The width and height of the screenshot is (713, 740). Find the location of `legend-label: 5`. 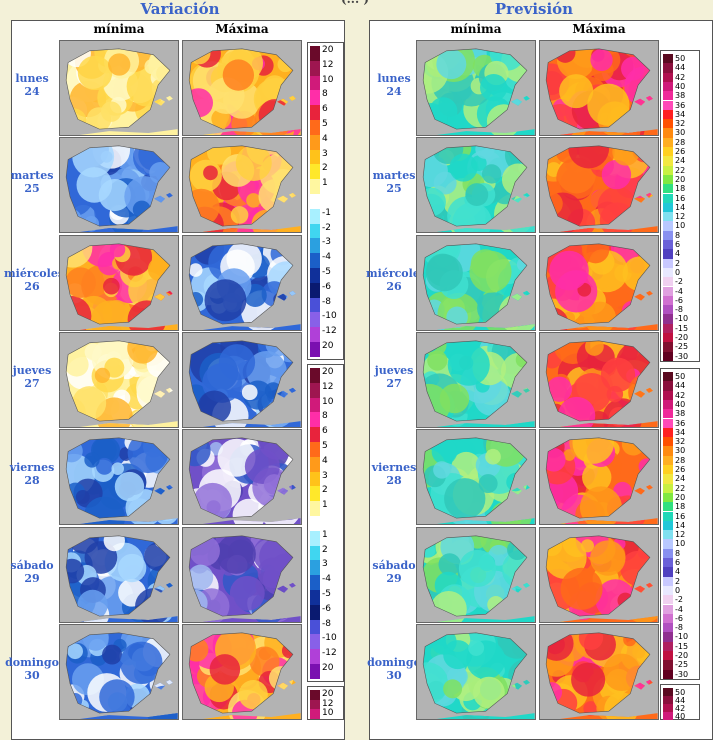

legend-label: 5 is located at coordinates (325, 446).